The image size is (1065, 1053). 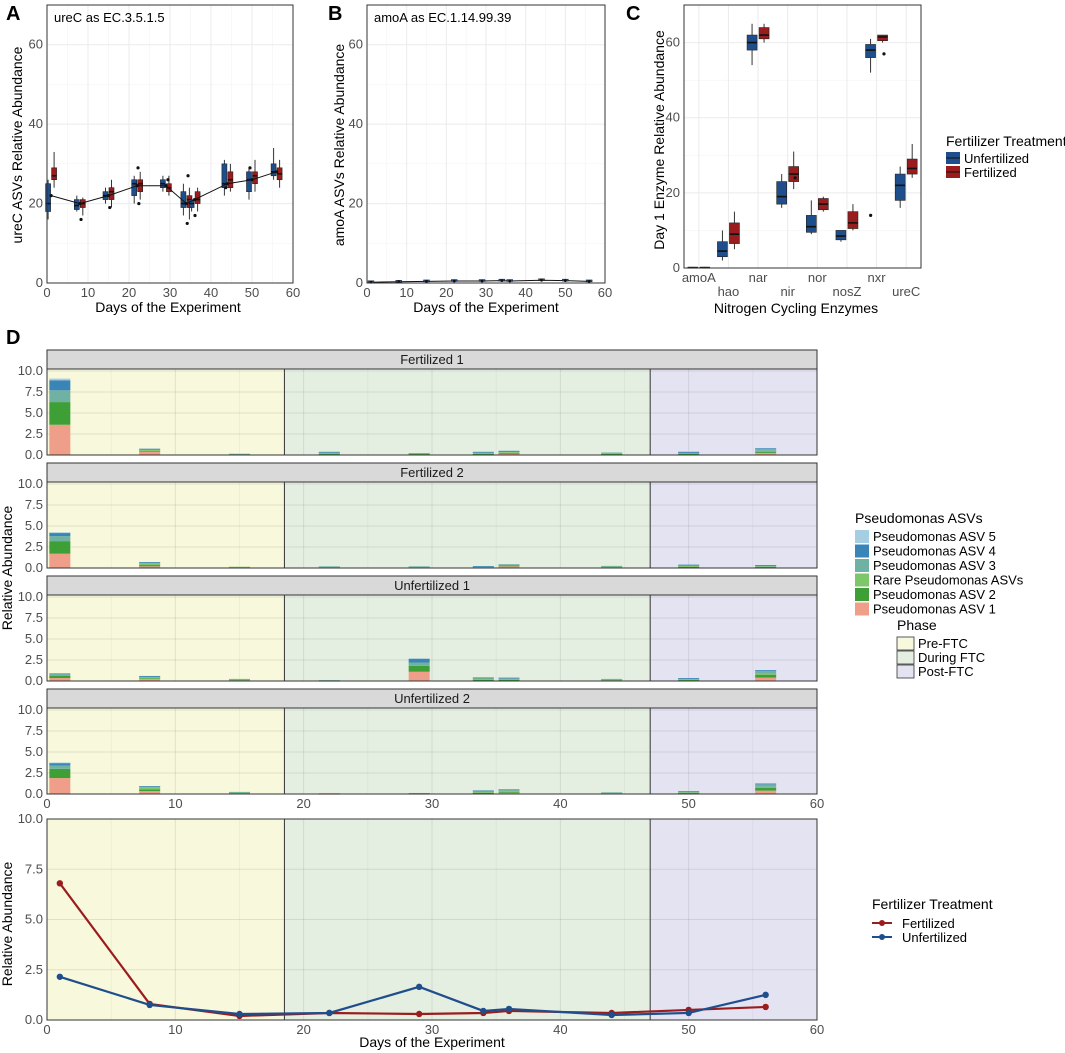 I want to click on panel-a-y-tick: 60, so click(x=36, y=44).